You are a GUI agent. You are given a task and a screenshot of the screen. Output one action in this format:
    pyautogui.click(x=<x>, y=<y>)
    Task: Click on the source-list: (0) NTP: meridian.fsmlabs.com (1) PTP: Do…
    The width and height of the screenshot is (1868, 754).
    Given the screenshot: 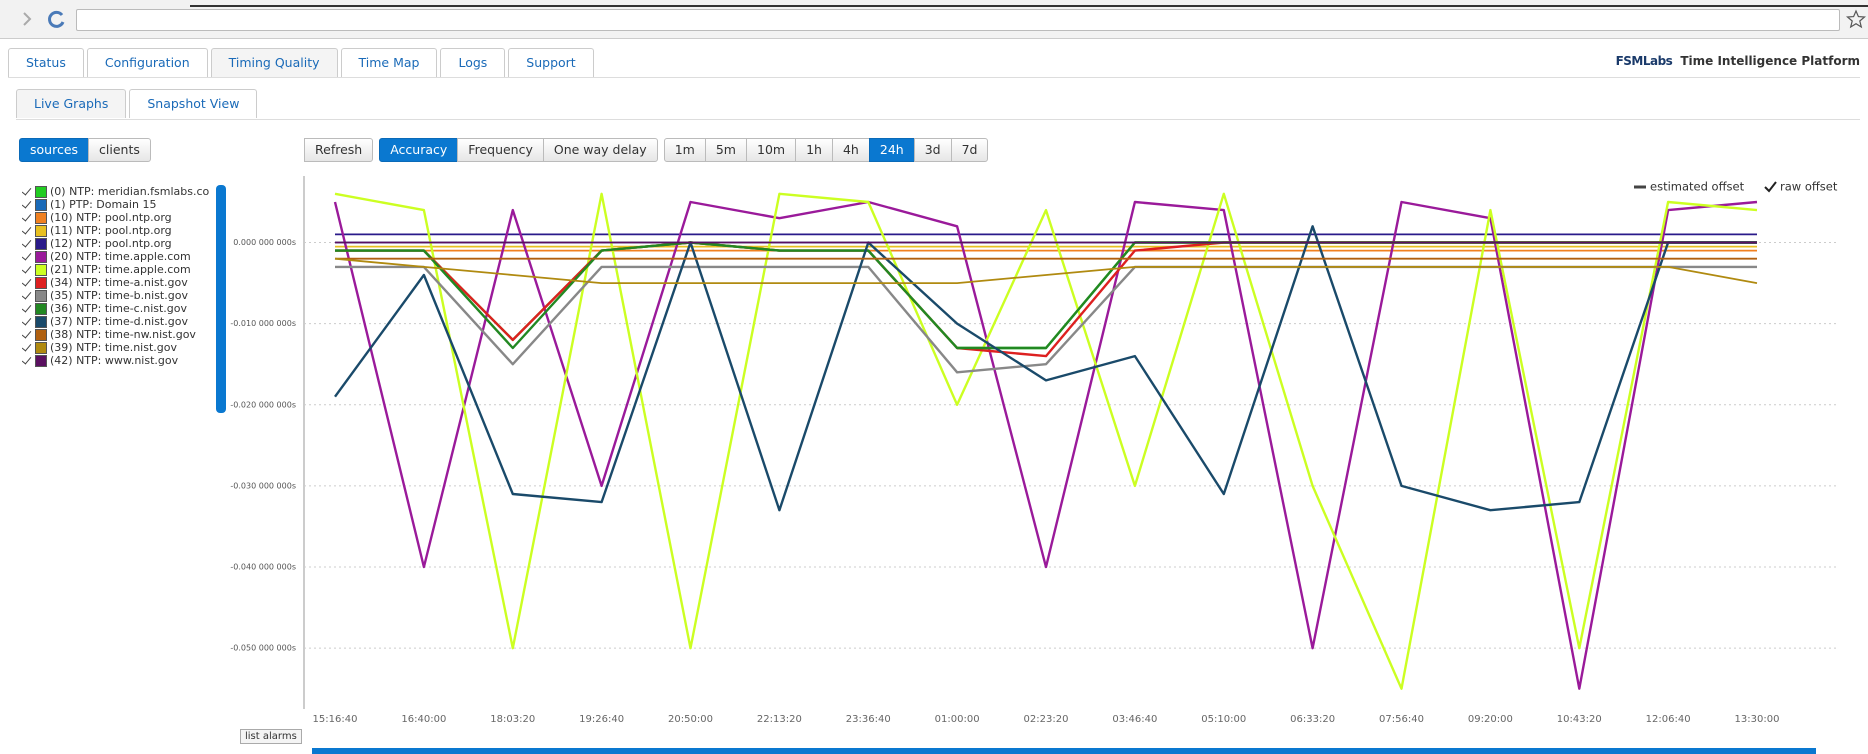 What is the action you would take?
    pyautogui.click(x=116, y=276)
    